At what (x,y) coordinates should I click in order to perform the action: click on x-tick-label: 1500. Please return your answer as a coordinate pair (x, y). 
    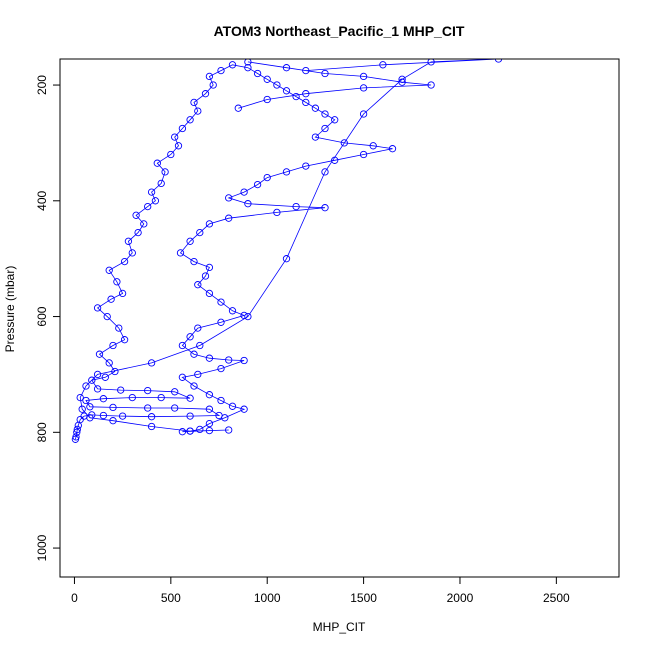
    Looking at the image, I should click on (363, 598).